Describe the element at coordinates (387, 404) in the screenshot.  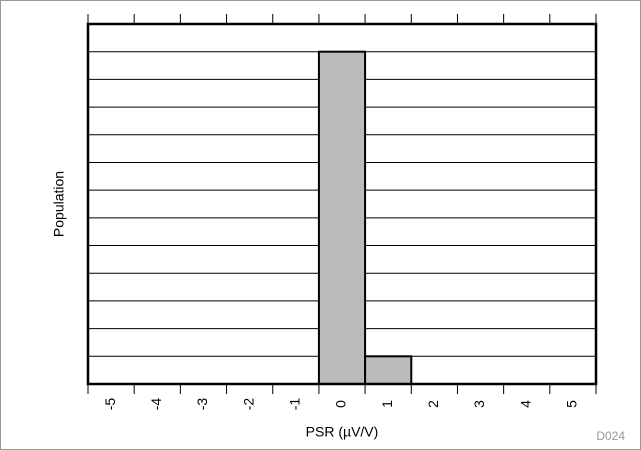
I see `x-tick-label: 1` at that location.